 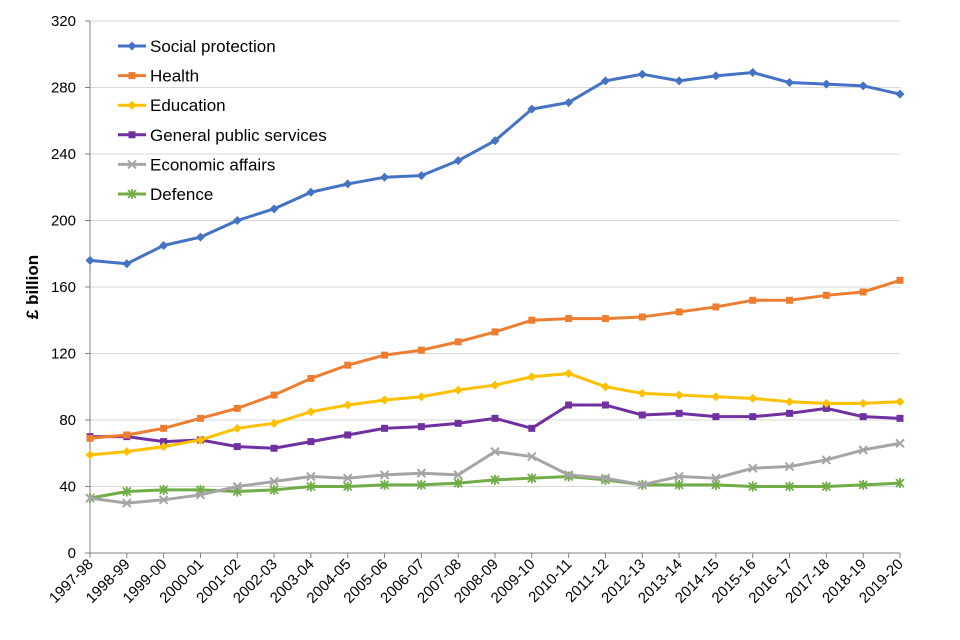 What do you see at coordinates (67, 420) in the screenshot?
I see `y-tick-label: 80` at bounding box center [67, 420].